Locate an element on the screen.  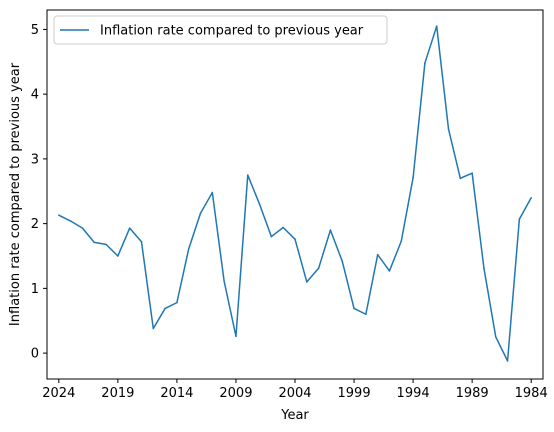
x-tick-label: 1984 is located at coordinates (531, 393).